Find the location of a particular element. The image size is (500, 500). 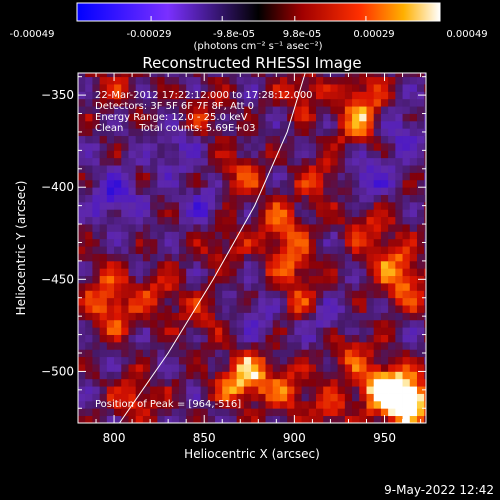

y-tick-label: −400 is located at coordinates (57, 187).